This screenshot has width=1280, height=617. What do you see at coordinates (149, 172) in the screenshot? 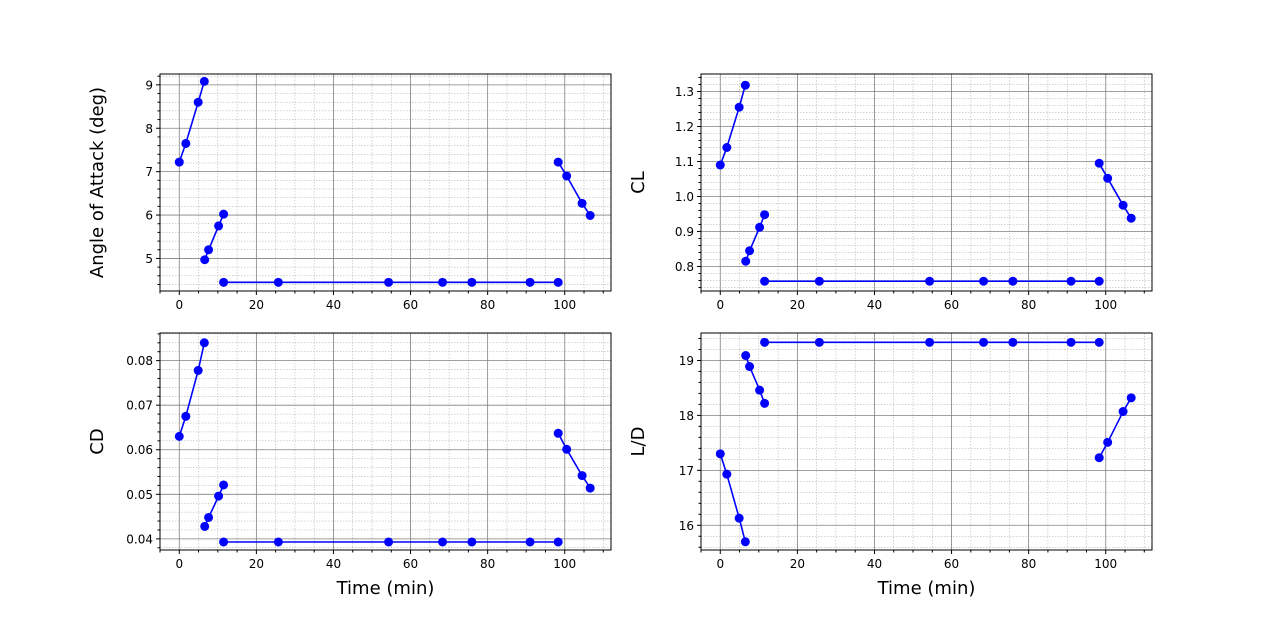
I see `y-tick-label: 7` at bounding box center [149, 172].